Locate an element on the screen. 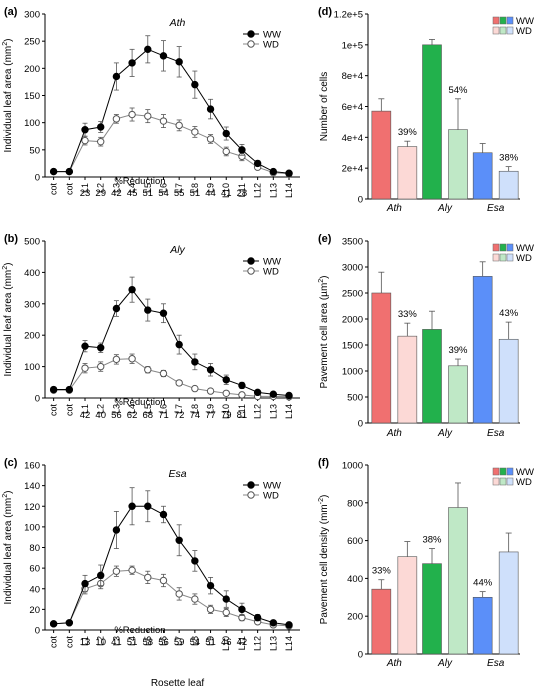 The image size is (554, 692). reduction-value: 77 is located at coordinates (210, 415).